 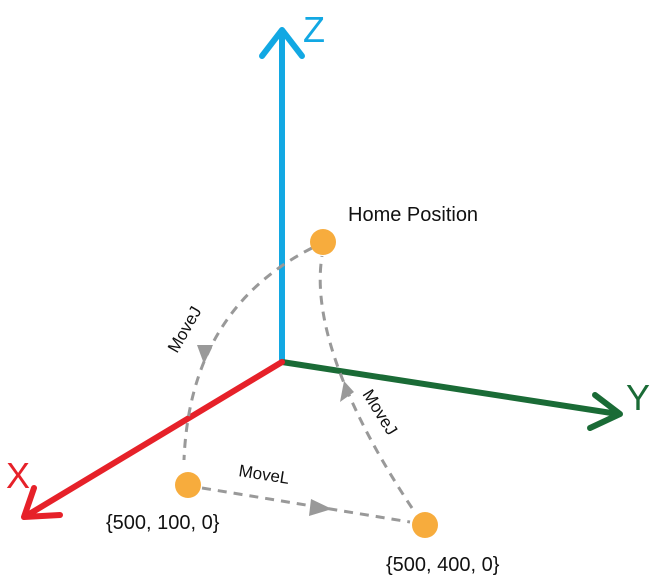 I want to click on movej-arrow-home-to-p1, so click(x=205, y=354).